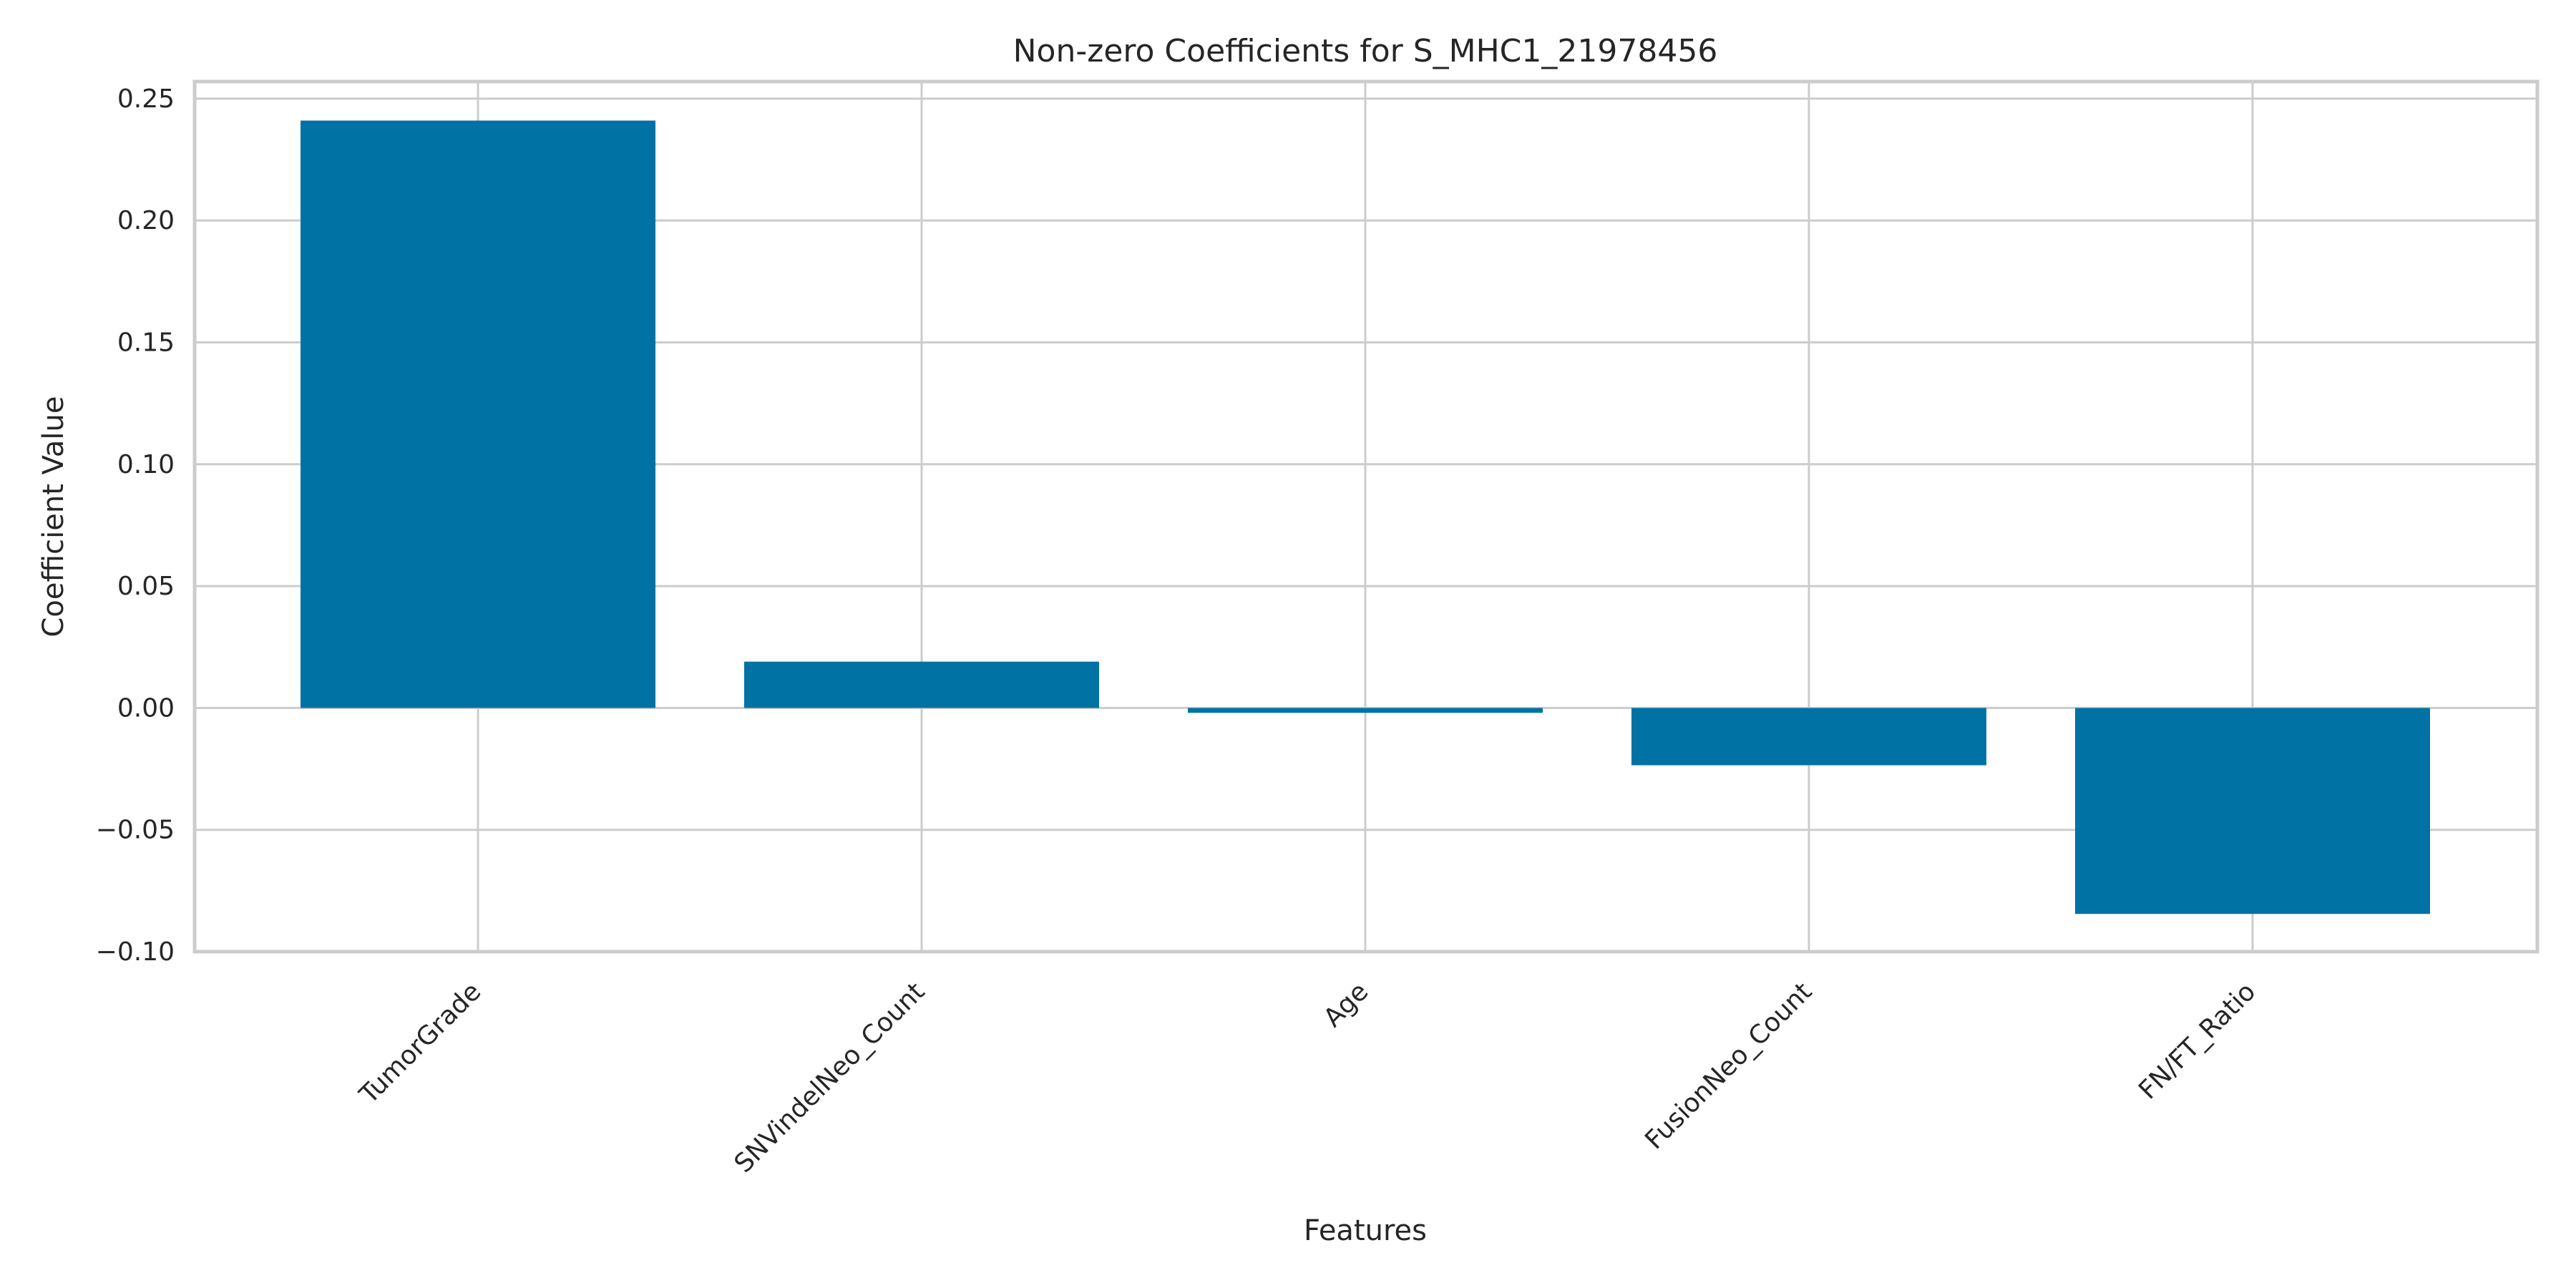 The image size is (2576, 1288). I want to click on x-axis-label: Features, so click(1365, 1230).